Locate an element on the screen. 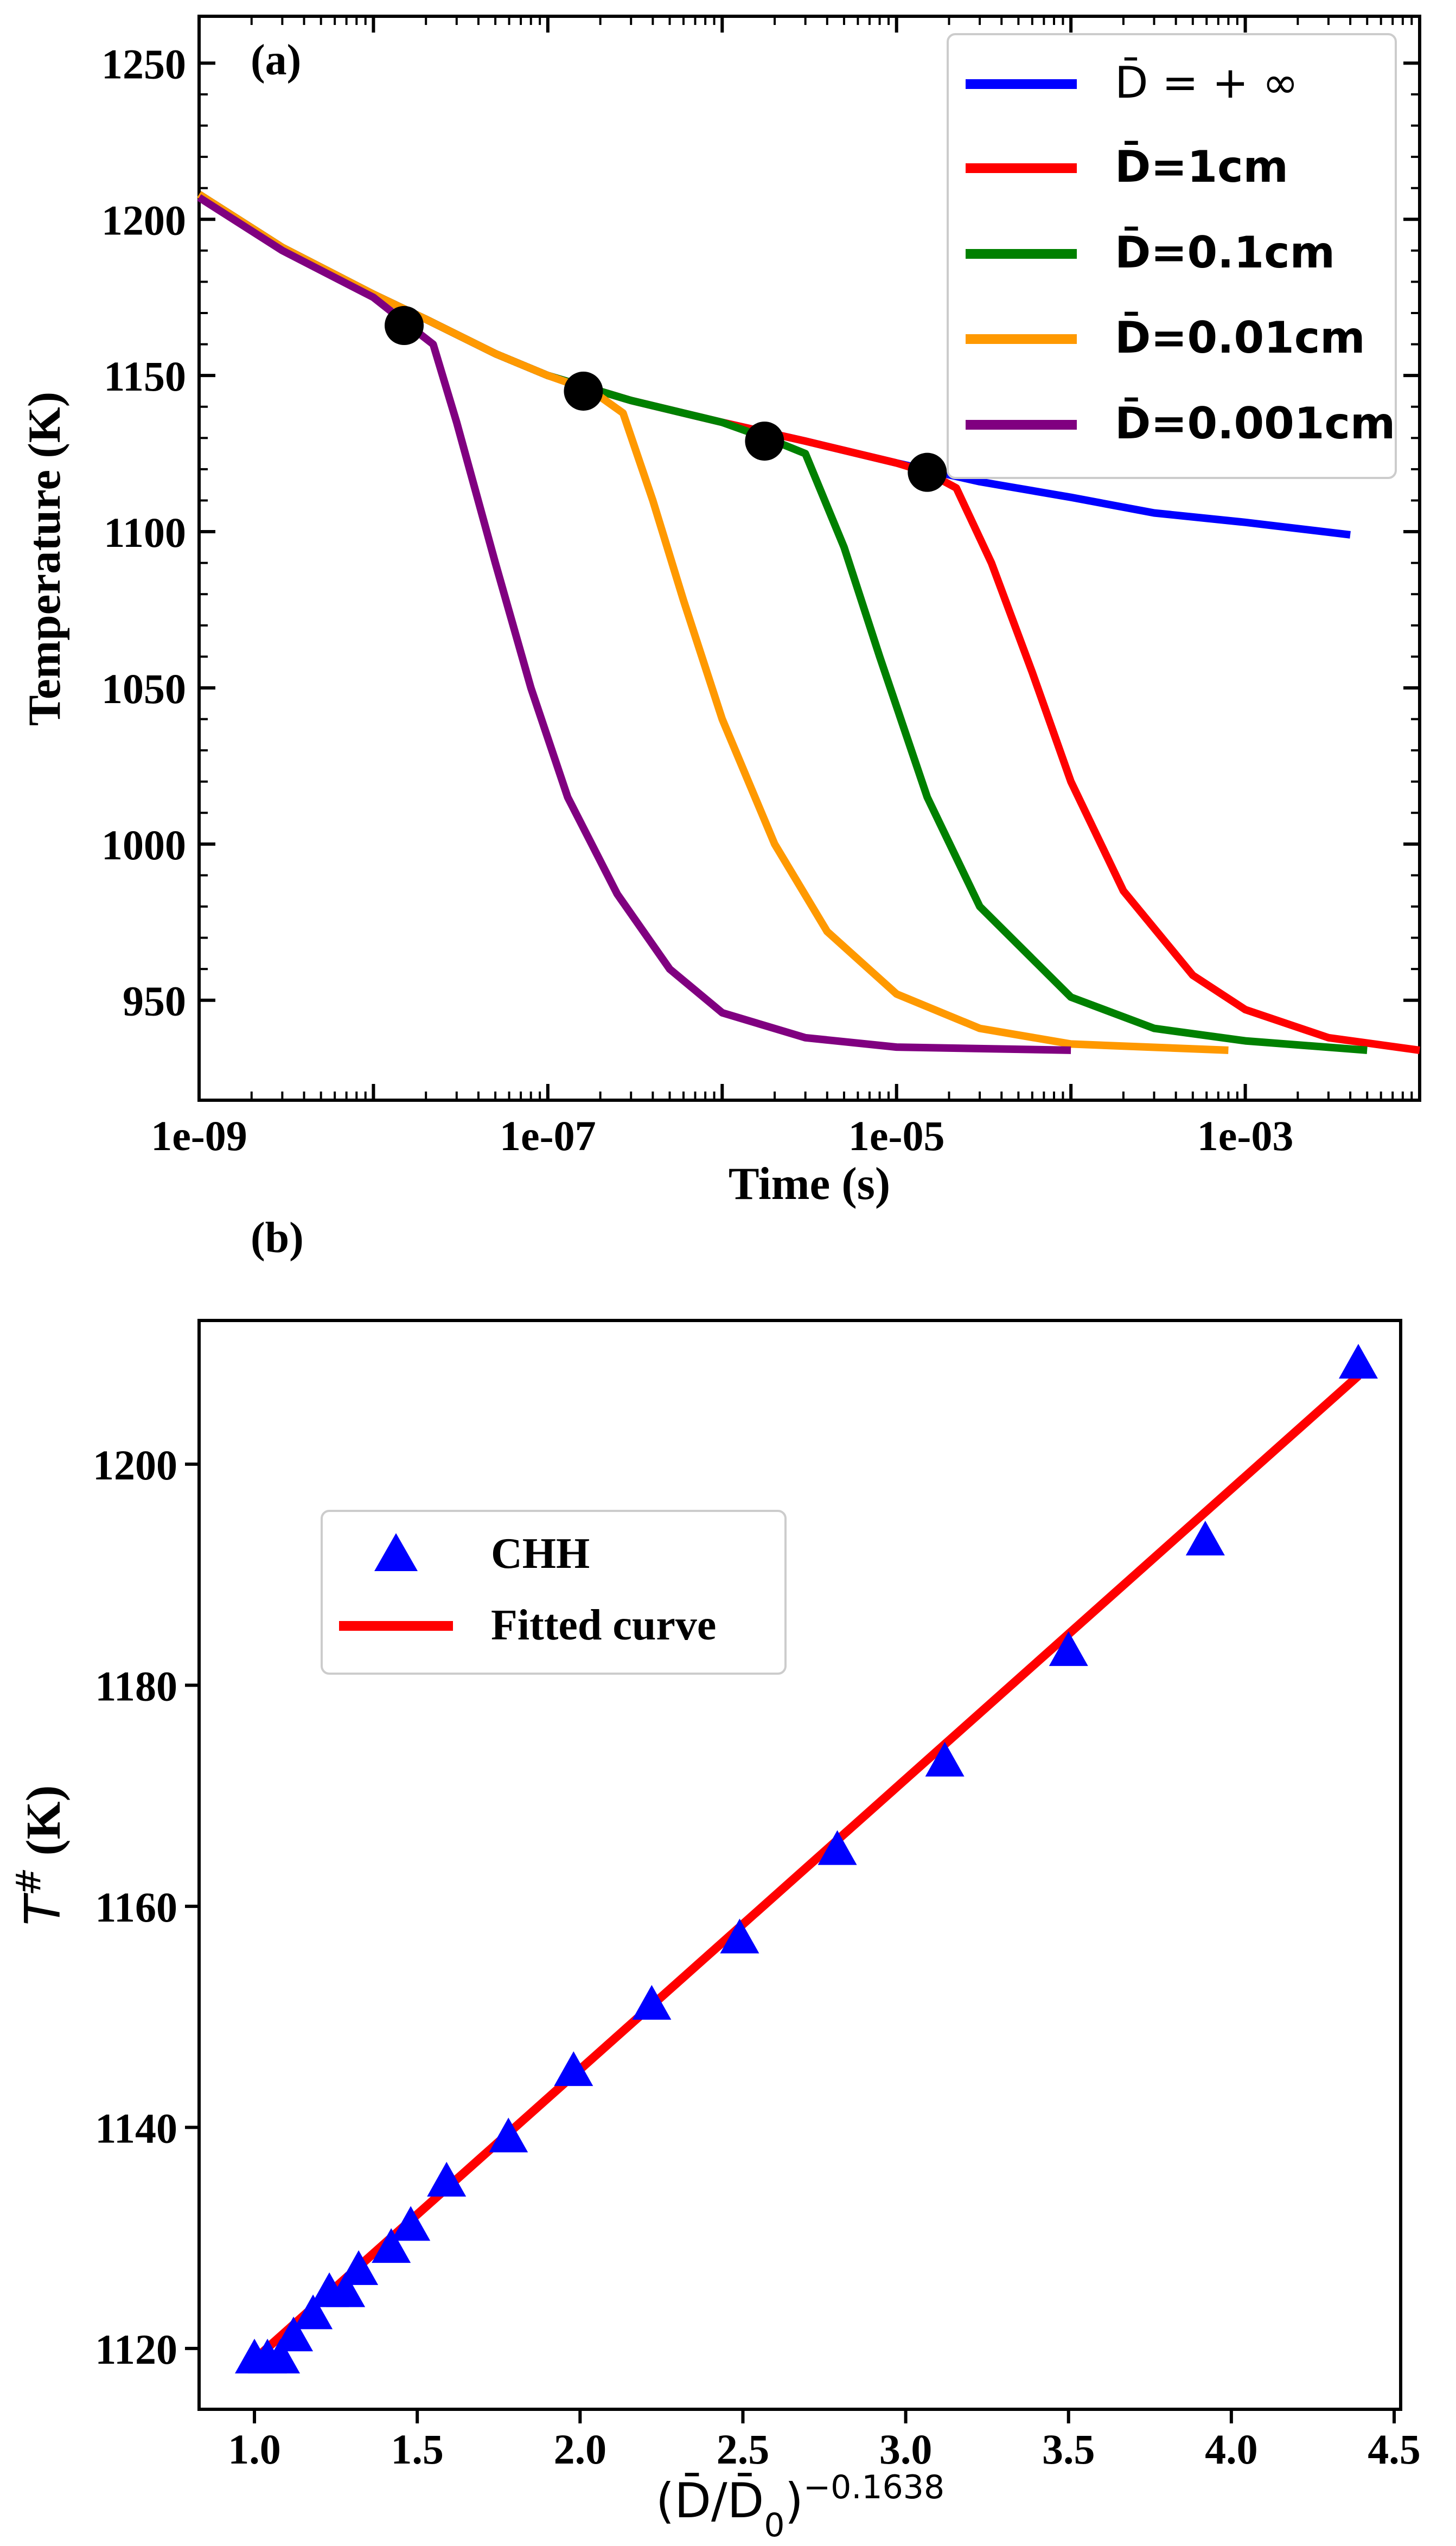  panel-b-x-axis-label-sub: 0 is located at coordinates (774, 2525).